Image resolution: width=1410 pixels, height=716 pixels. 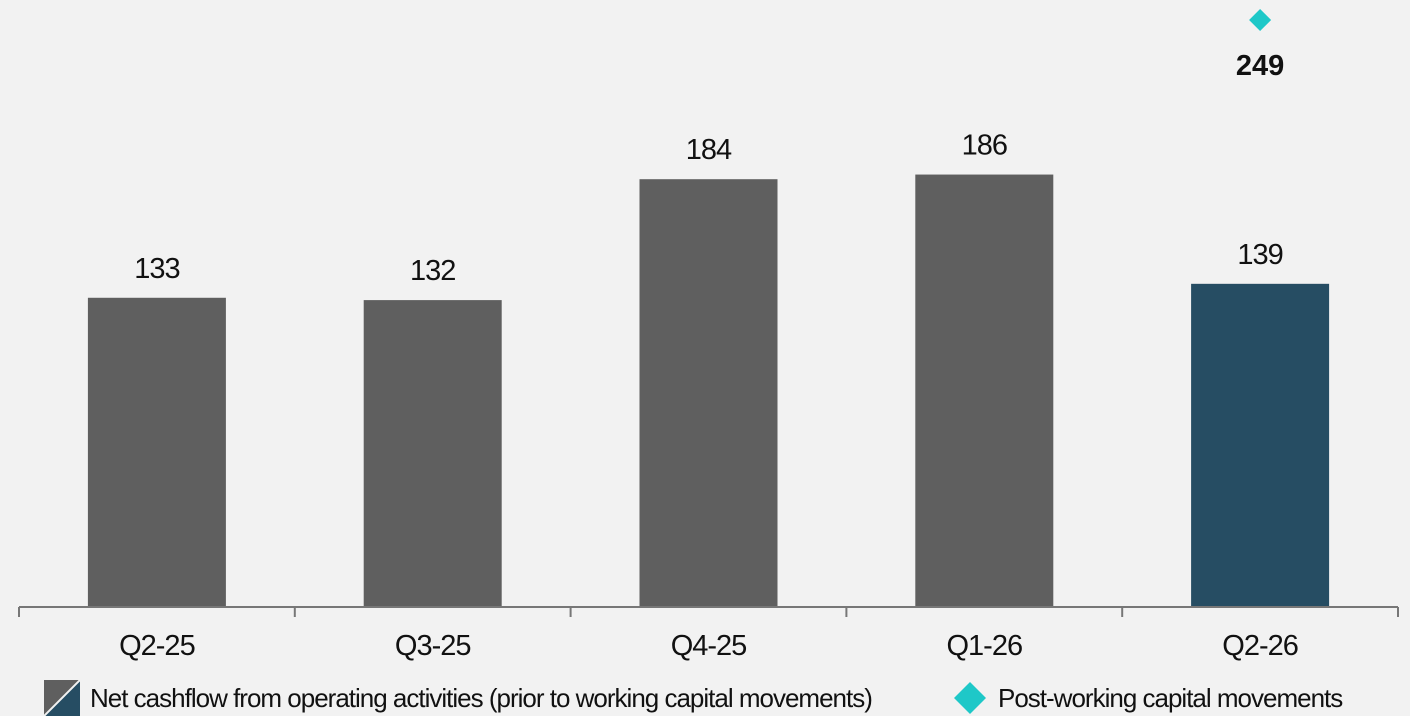 What do you see at coordinates (1259, 255) in the screenshot?
I see `data-label-q2-26: 139` at bounding box center [1259, 255].